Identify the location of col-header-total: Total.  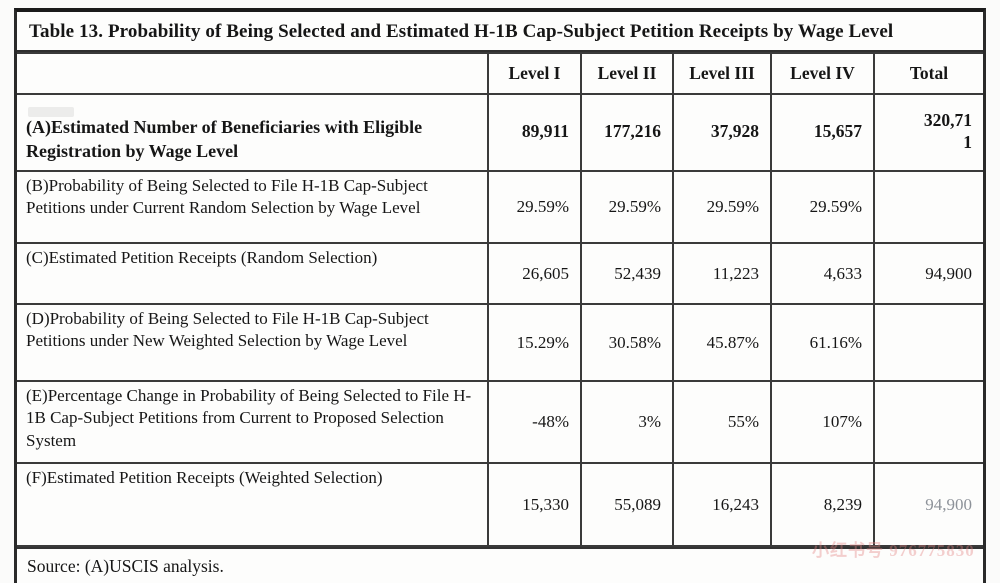
(928, 73).